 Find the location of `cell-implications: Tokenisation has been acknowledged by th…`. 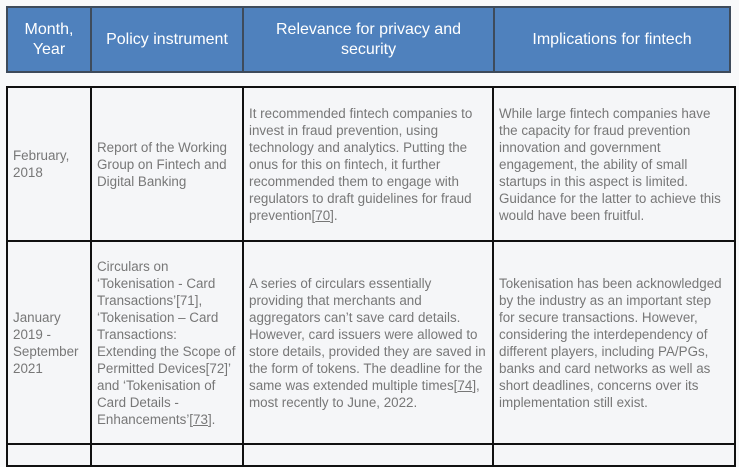

cell-implications: Tokenisation has been acknowledged by th… is located at coordinates (614, 342).